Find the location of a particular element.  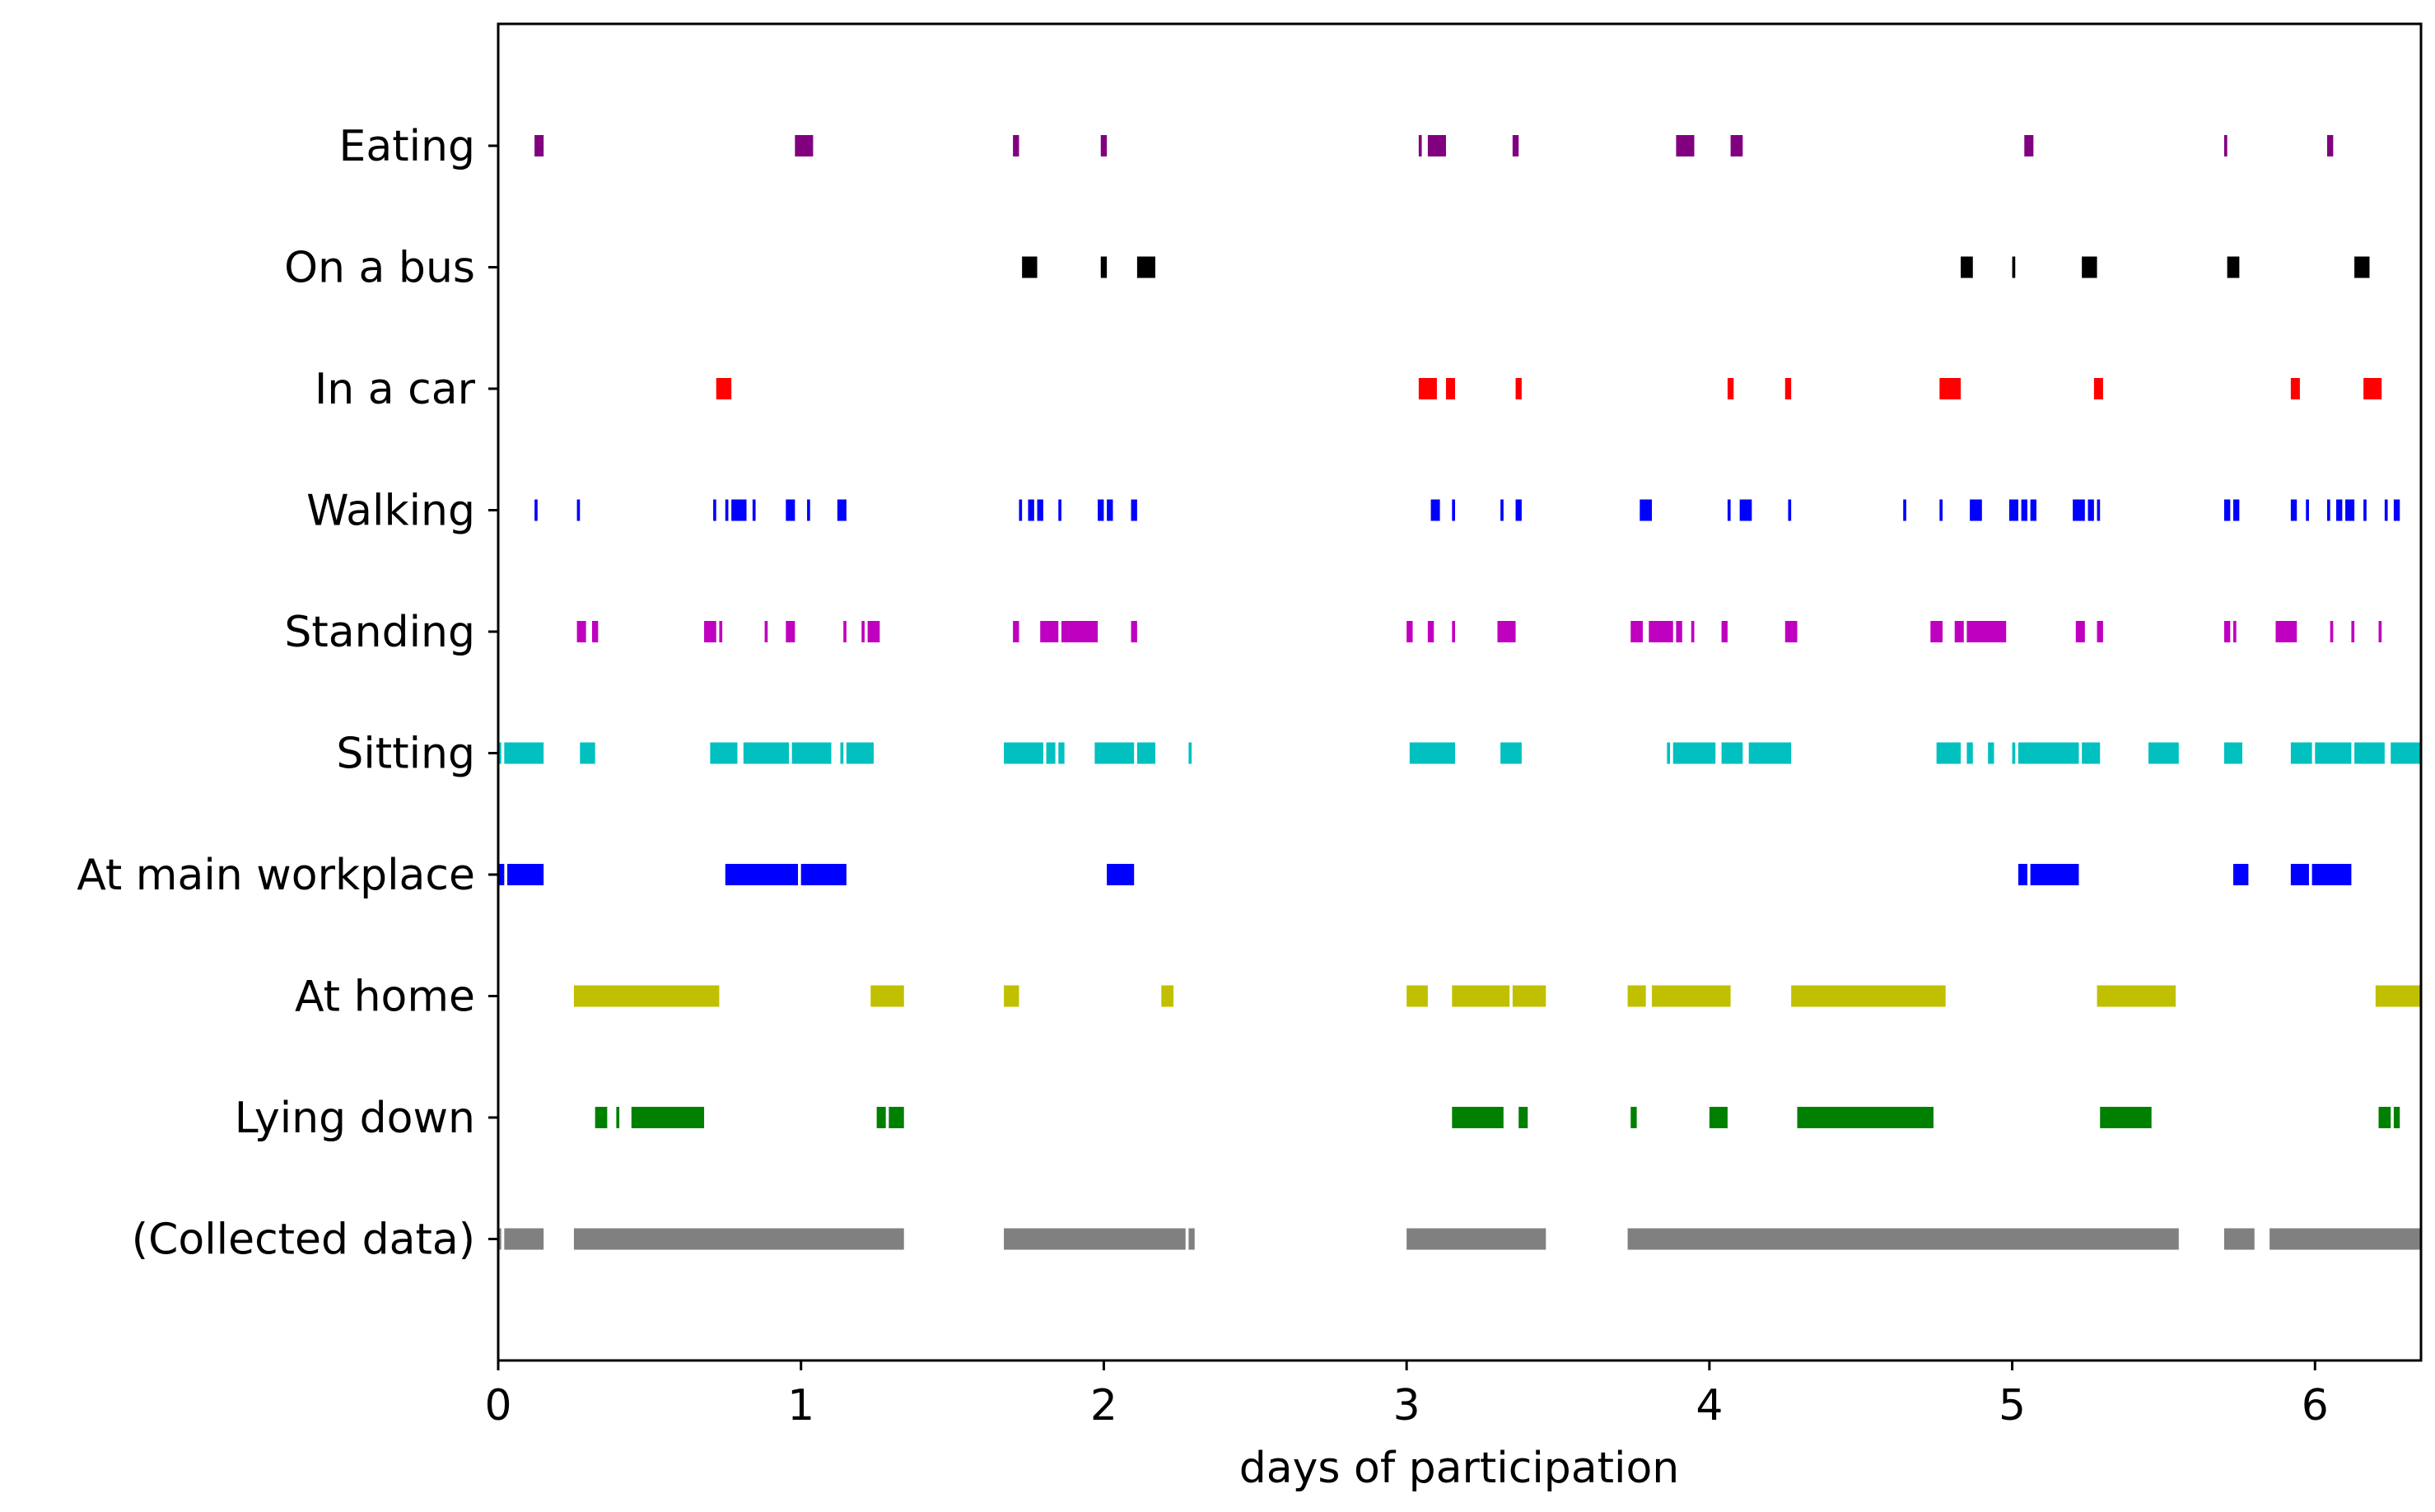

x-axis: 0 1 2 3 4 5 6 is located at coordinates (1406, 1395).